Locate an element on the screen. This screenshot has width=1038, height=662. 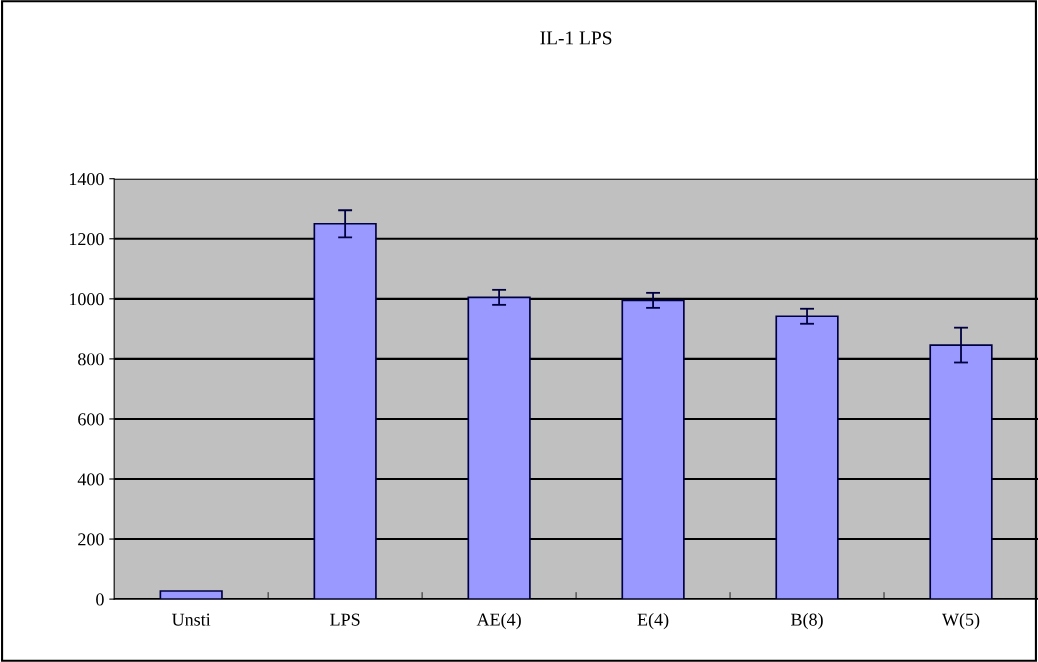
y-tick-label: 400 is located at coordinates (90, 479).